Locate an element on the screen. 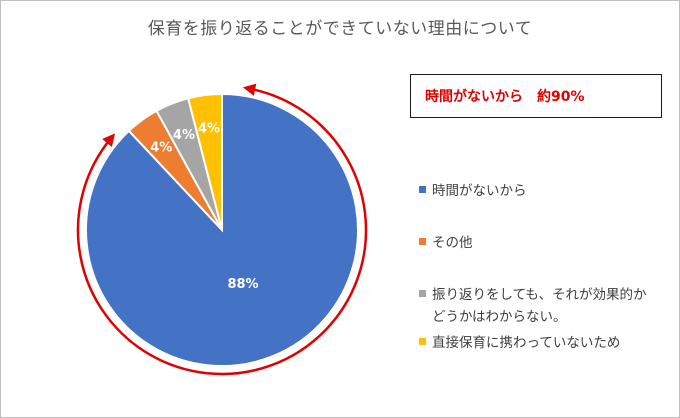  chart-title: 保育を振り返ることができていない理由について is located at coordinates (340, 29).